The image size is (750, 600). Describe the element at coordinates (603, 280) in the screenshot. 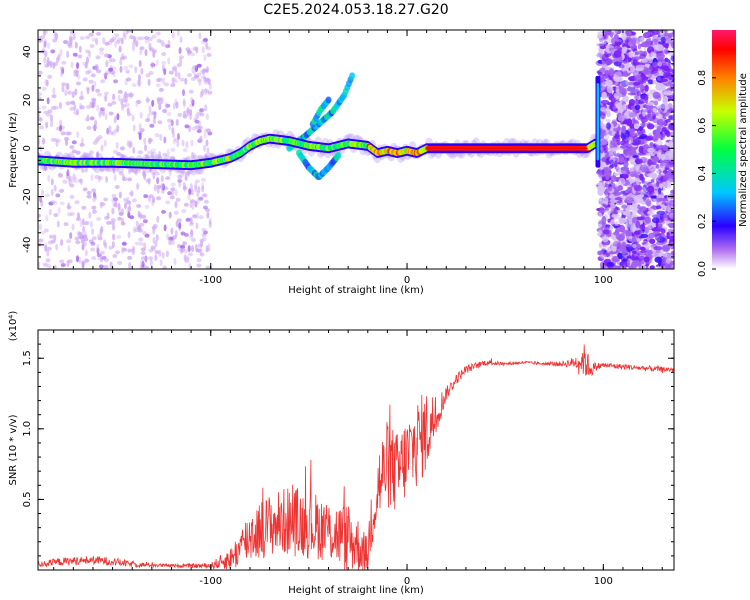

I see `x-tick-label: 100` at that location.